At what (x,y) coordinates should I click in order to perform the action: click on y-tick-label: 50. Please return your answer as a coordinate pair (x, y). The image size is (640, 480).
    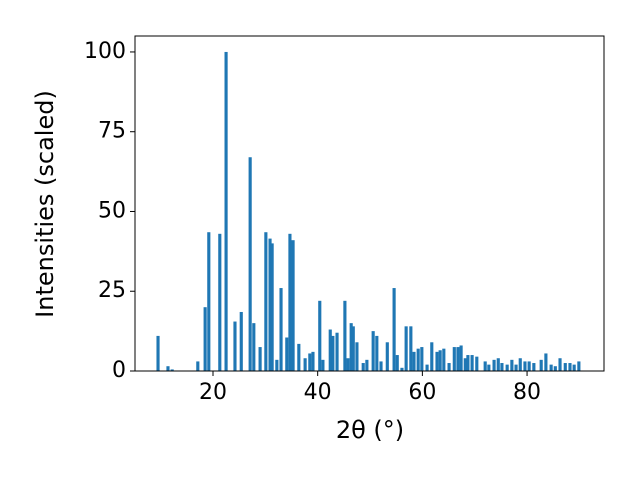
    Looking at the image, I should click on (112, 210).